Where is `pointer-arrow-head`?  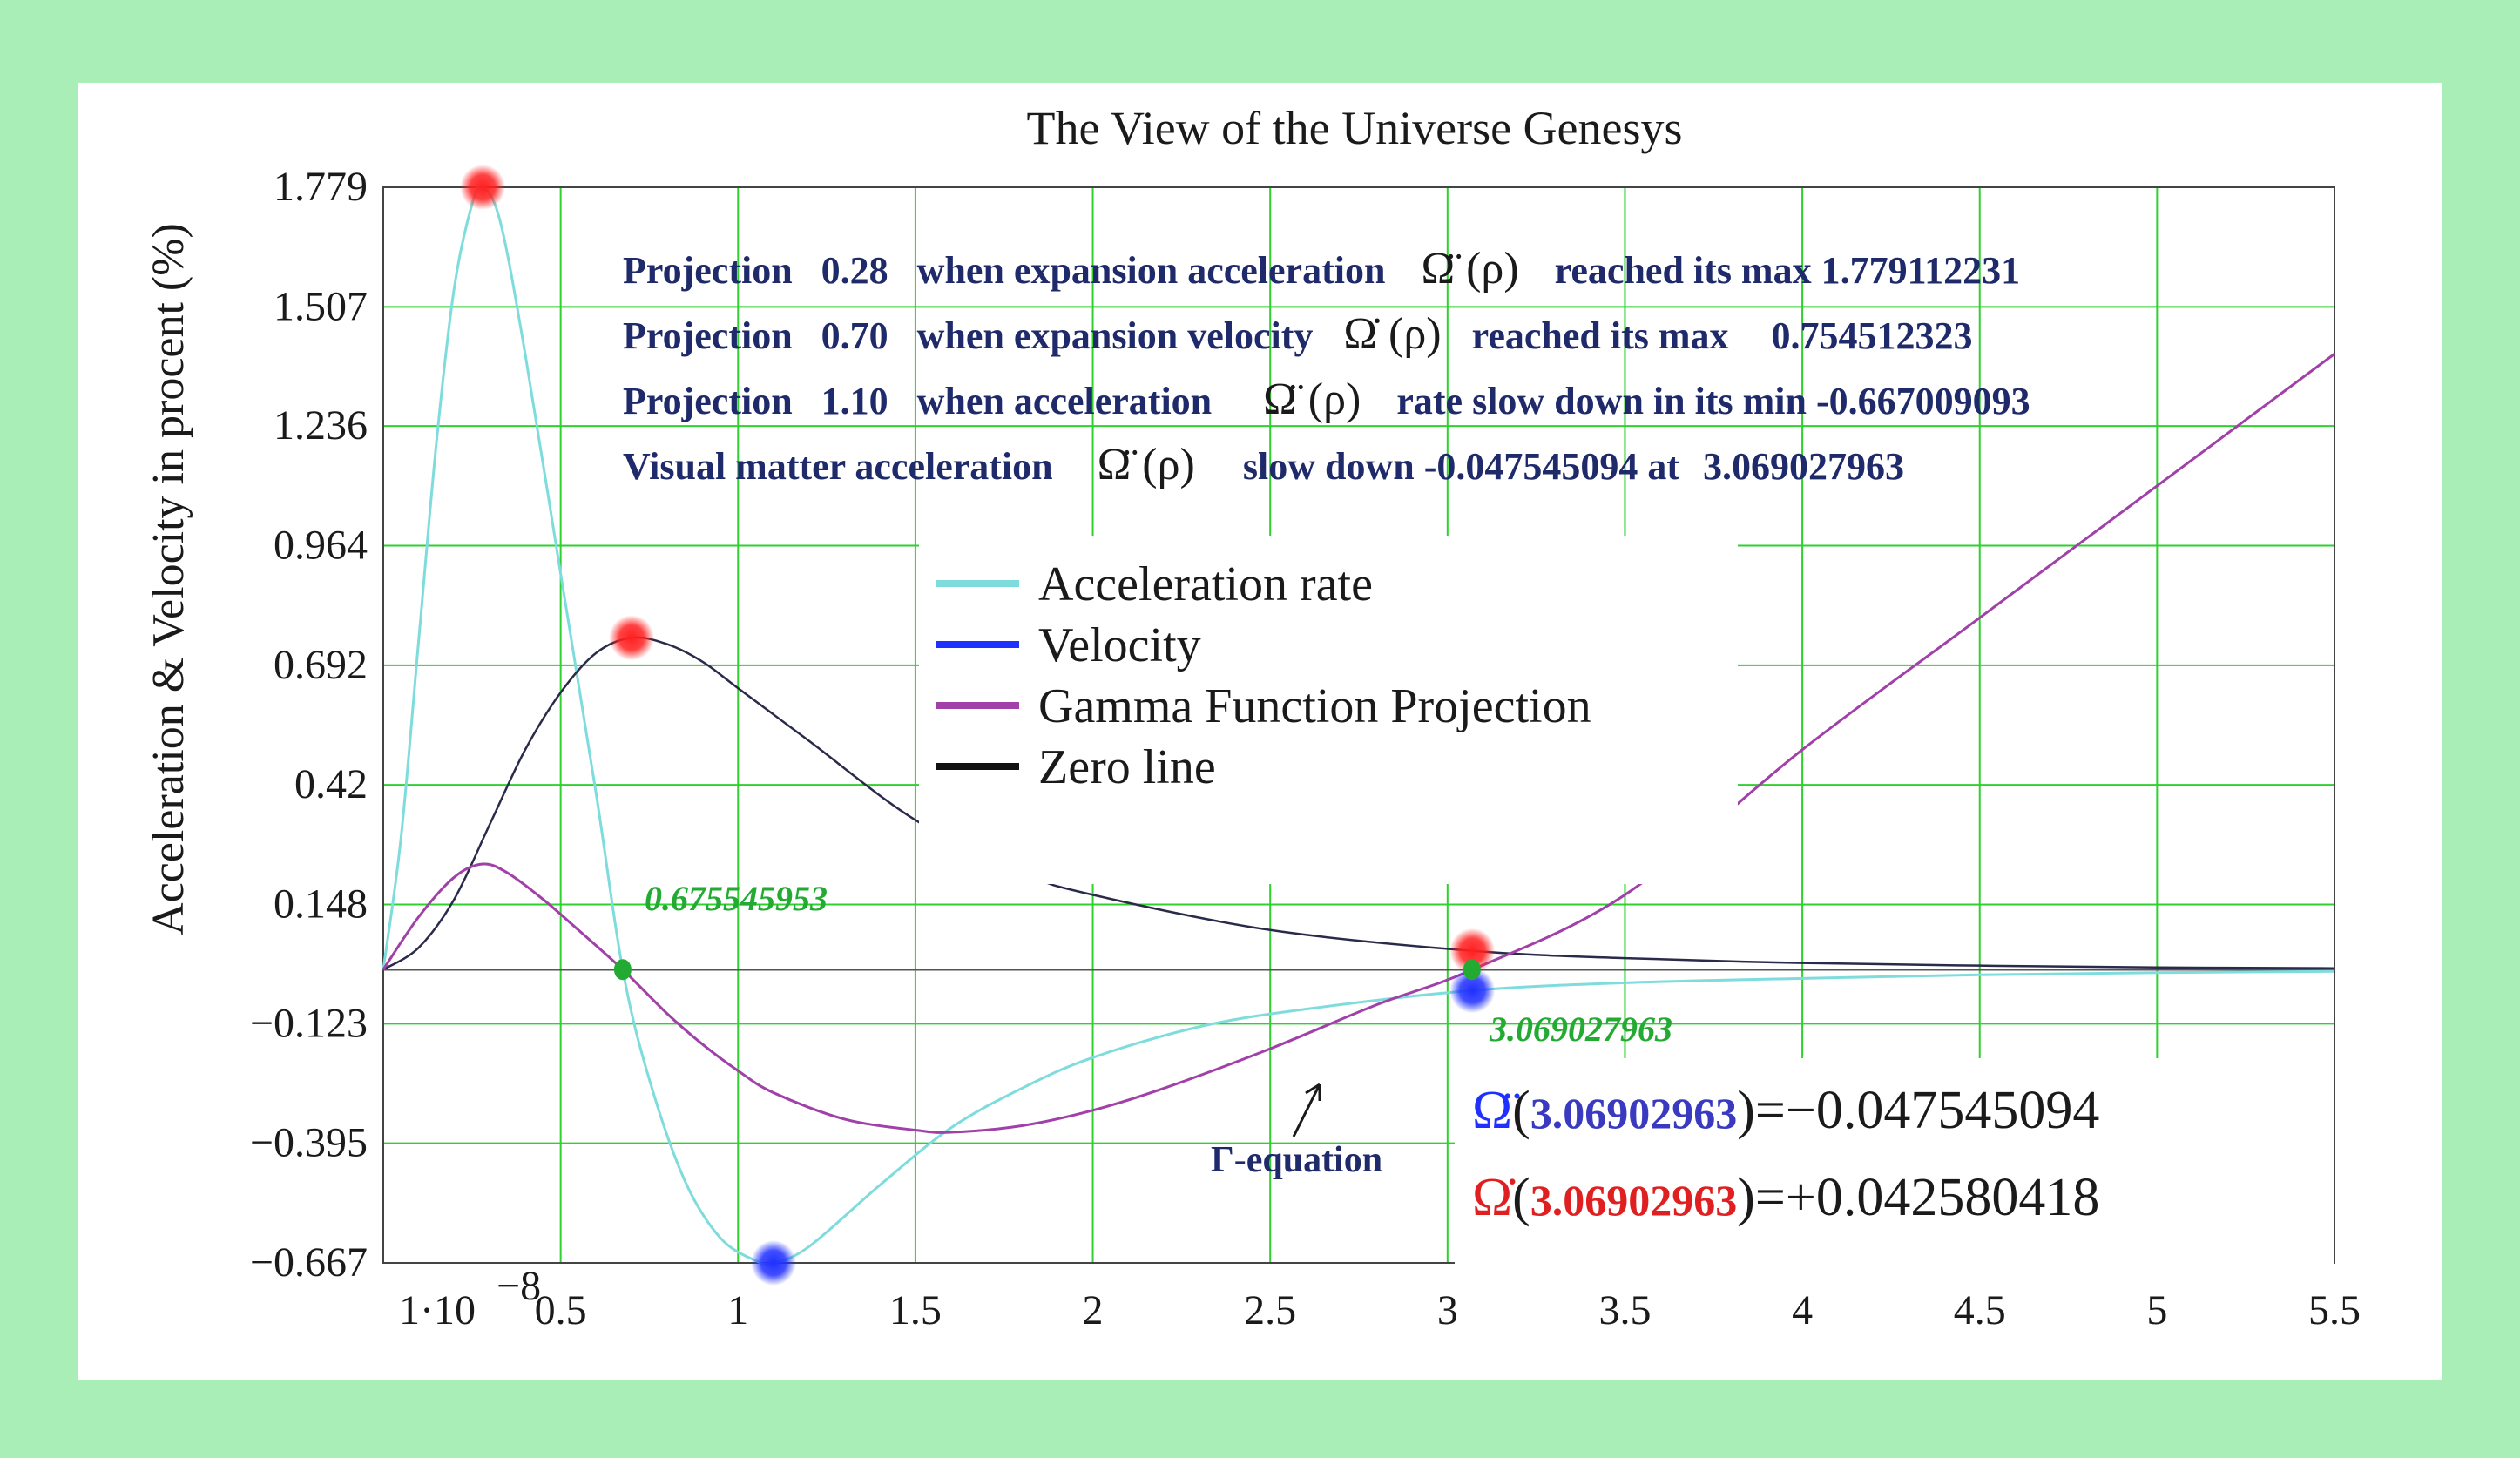 pointer-arrow-head is located at coordinates (1313, 1092).